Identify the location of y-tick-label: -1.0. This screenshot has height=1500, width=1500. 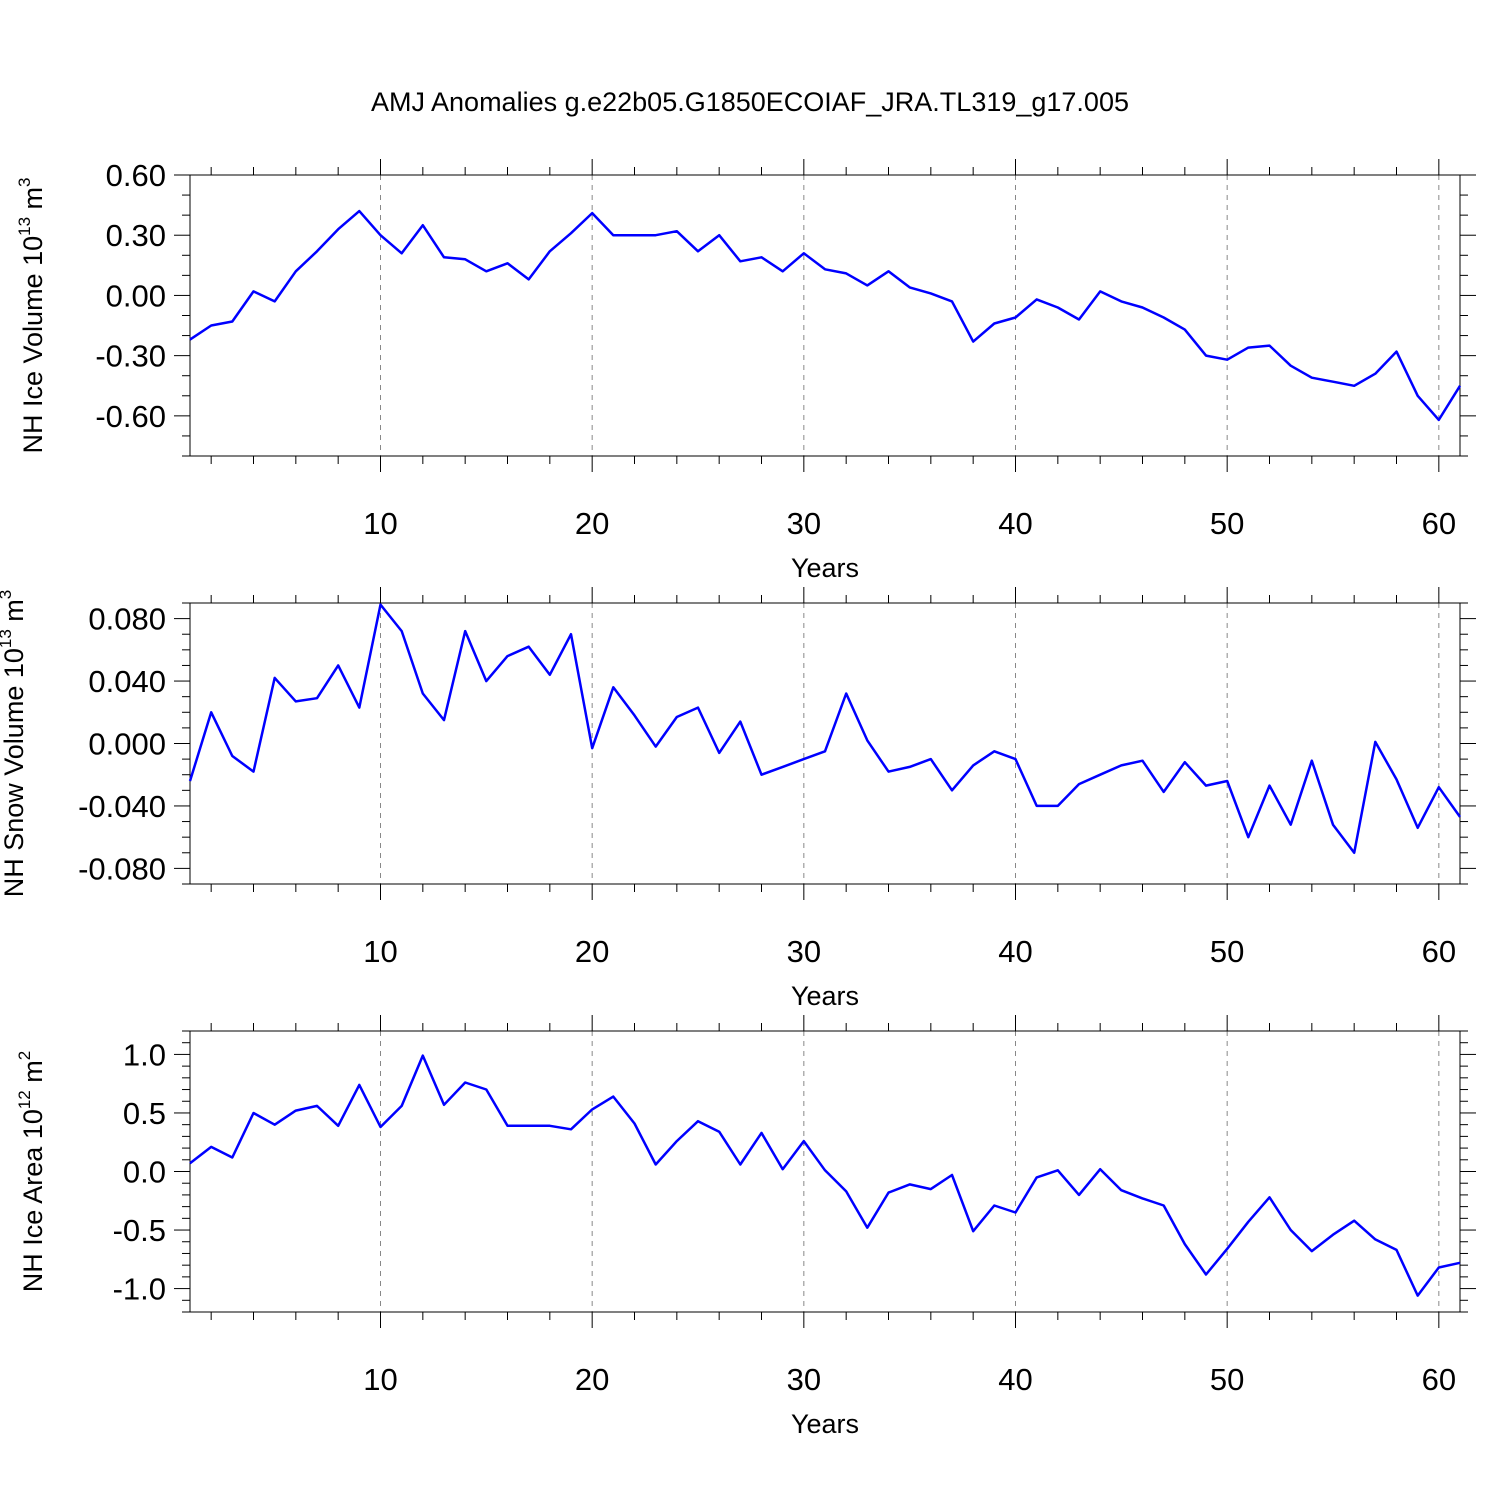
(139, 1289).